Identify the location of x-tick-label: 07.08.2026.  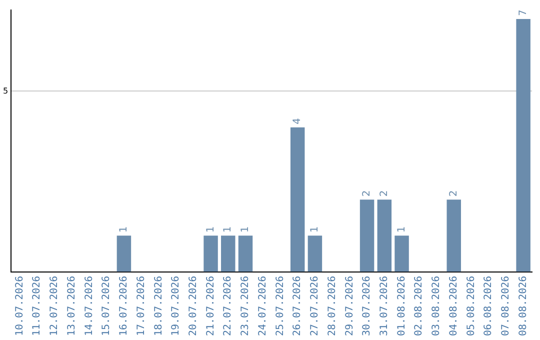
(506, 306).